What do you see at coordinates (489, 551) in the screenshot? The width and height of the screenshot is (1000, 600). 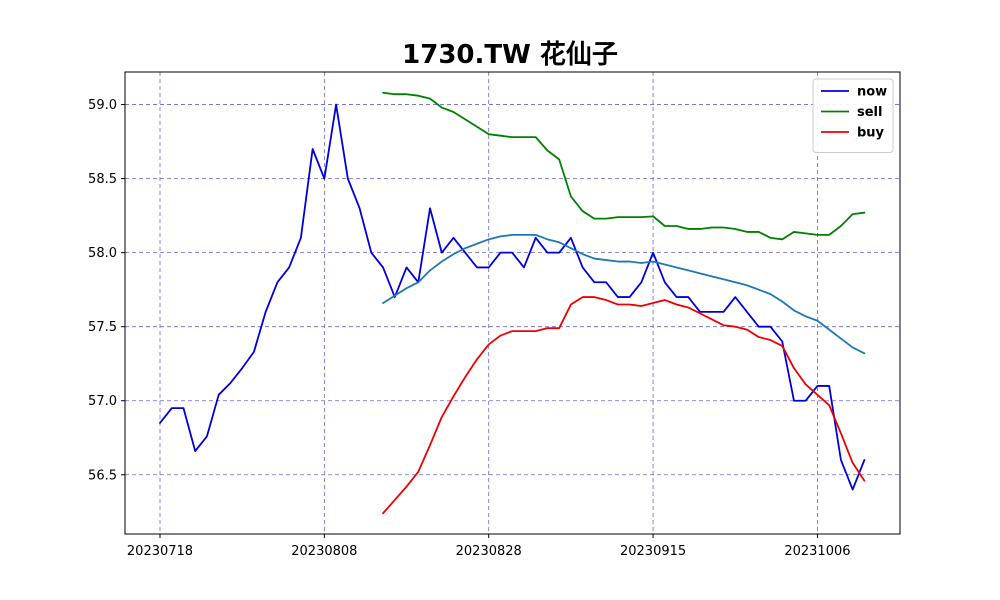 I see `x-tick-label: 20230828` at bounding box center [489, 551].